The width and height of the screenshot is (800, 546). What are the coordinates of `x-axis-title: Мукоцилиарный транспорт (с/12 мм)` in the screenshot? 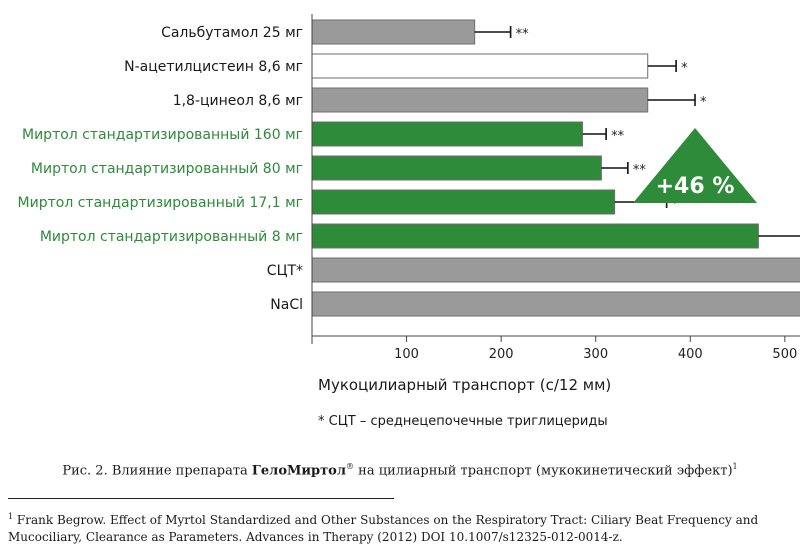 It's located at (465, 385).